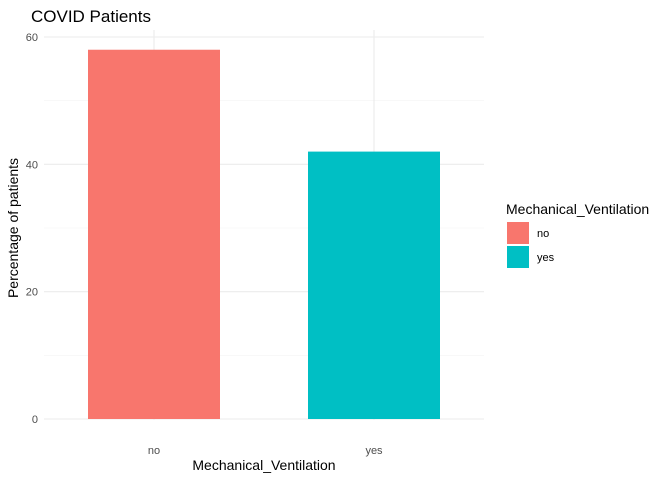  What do you see at coordinates (263, 465) in the screenshot?
I see `x-axis-title: Mechanical_Ventilation` at bounding box center [263, 465].